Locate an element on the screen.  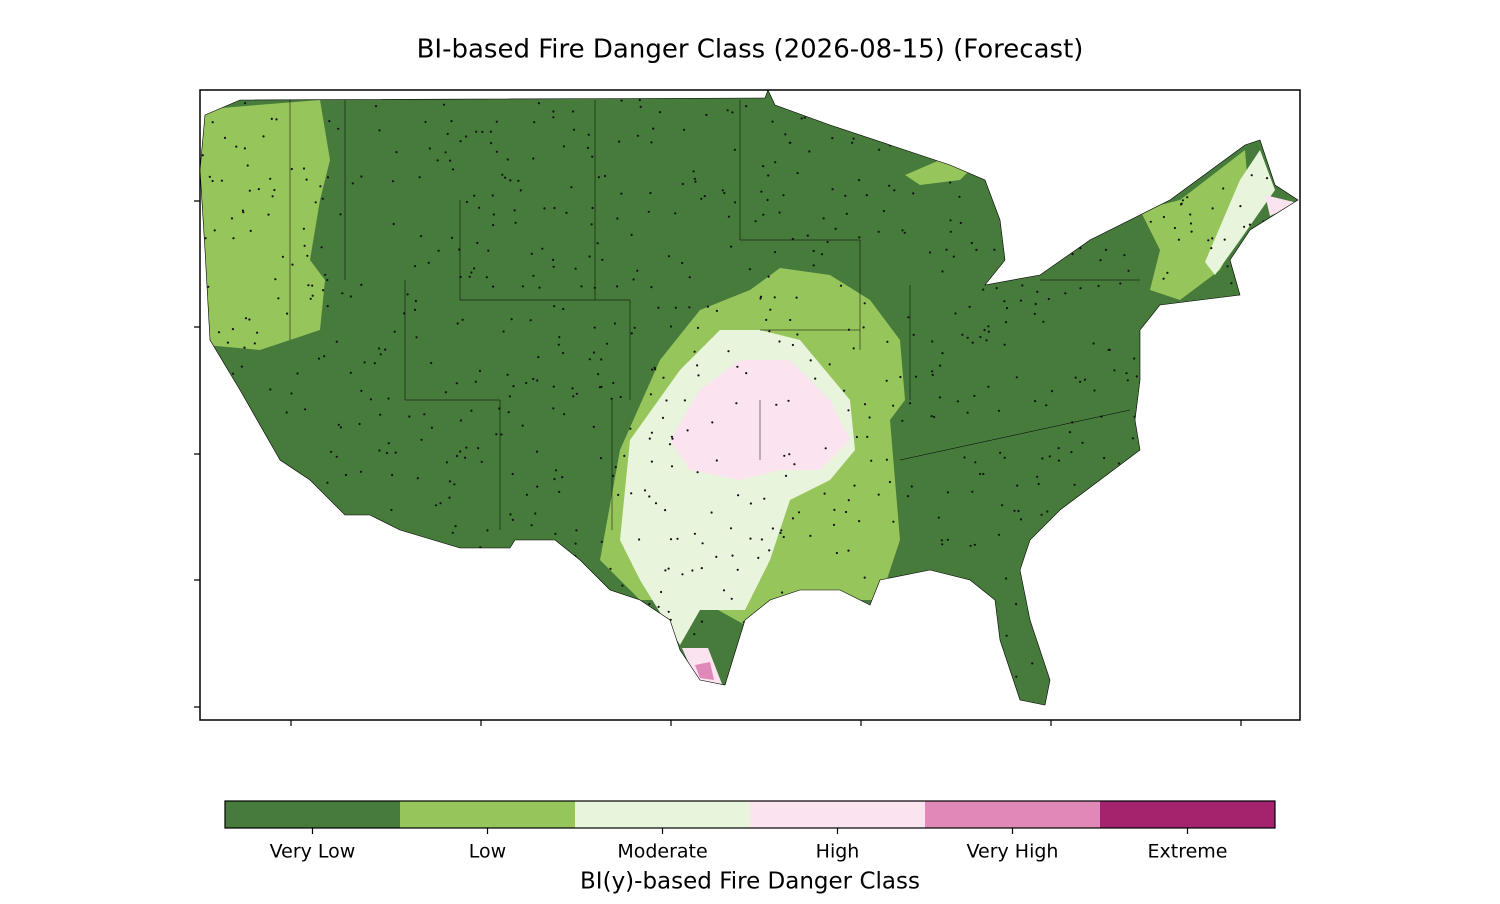
colorbar-border is located at coordinates (750, 814).